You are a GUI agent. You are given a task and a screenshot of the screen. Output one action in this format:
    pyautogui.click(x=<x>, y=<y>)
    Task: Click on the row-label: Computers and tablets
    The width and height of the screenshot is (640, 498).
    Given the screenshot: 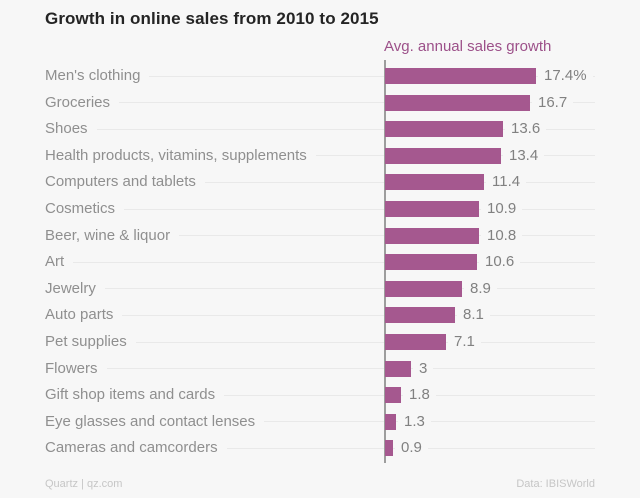 What is the action you would take?
    pyautogui.click(x=125, y=182)
    